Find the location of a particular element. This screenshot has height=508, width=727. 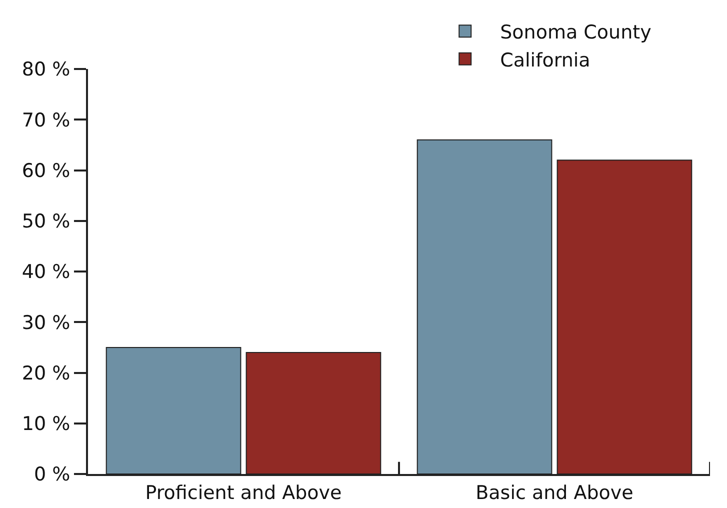

legend-label: Sonoma County is located at coordinates (576, 33).